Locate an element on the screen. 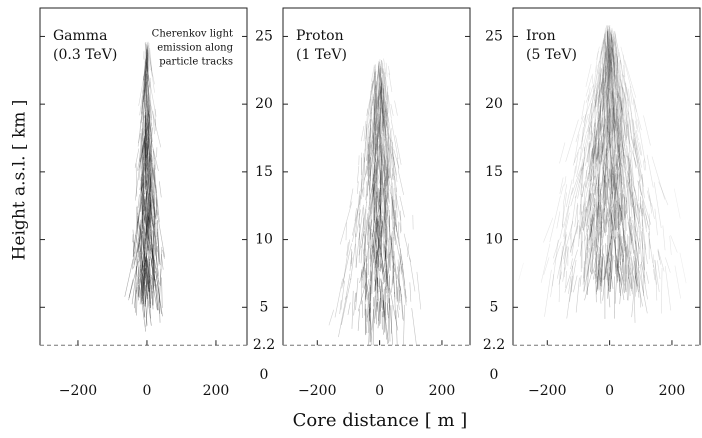 The width and height of the screenshot is (702, 438). panel-title: (5 TeV) is located at coordinates (551, 55).